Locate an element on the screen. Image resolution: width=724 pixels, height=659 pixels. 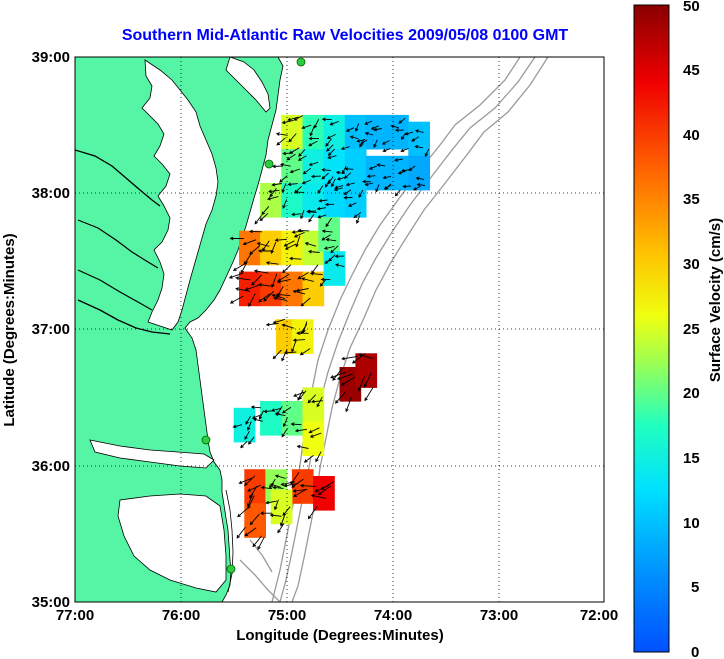
rappahannock-river is located at coordinates (118, 244).